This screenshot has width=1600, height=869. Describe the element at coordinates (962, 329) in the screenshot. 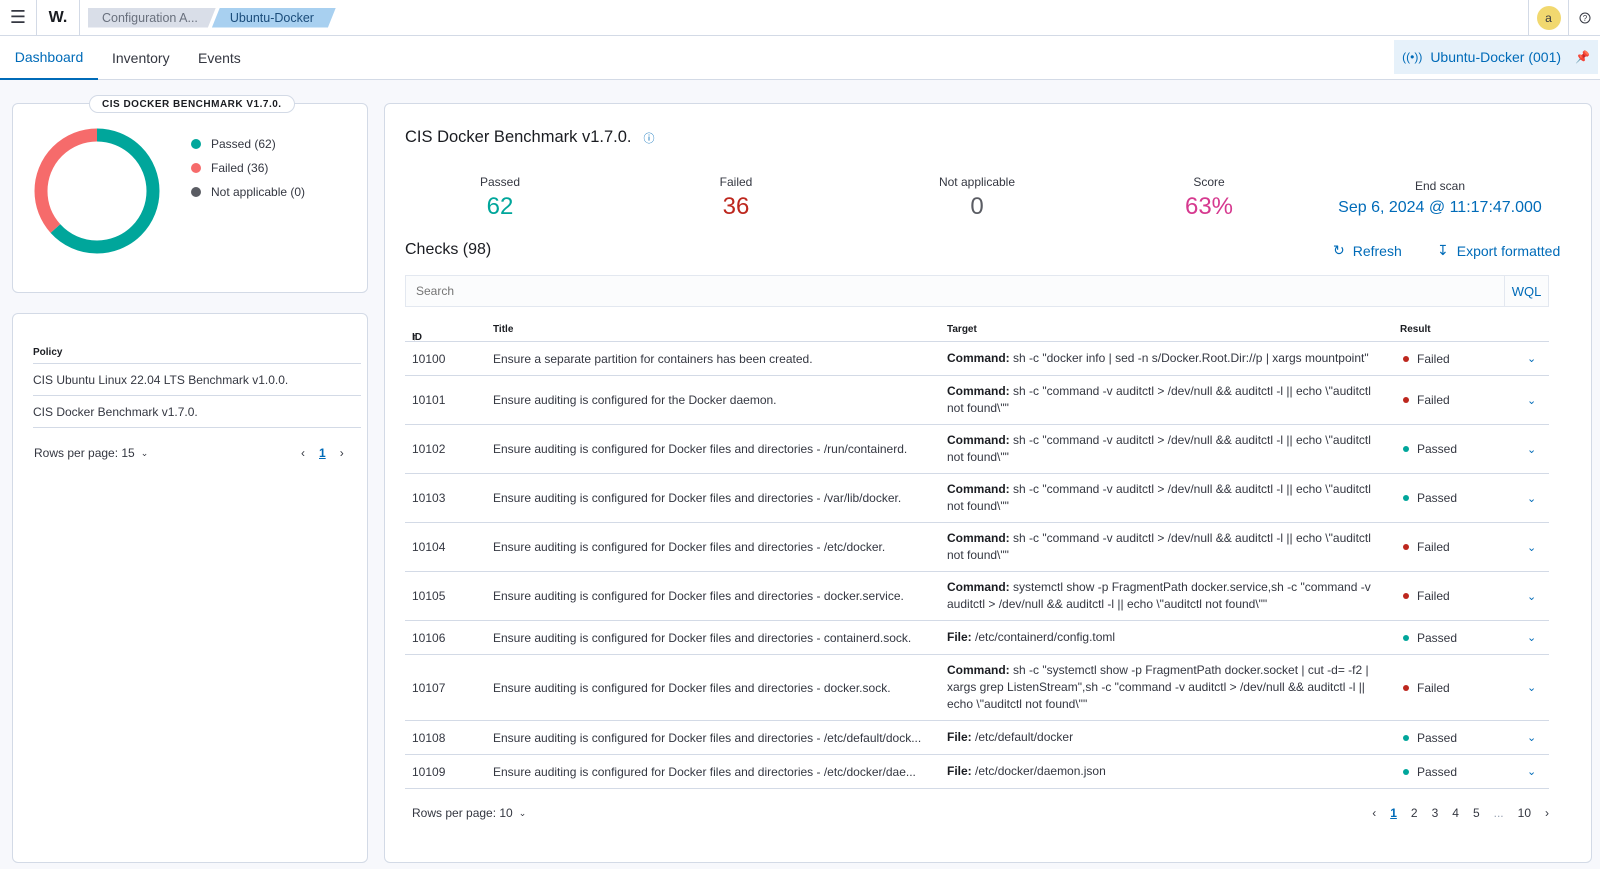

I see `column-header-target: Target` at that location.